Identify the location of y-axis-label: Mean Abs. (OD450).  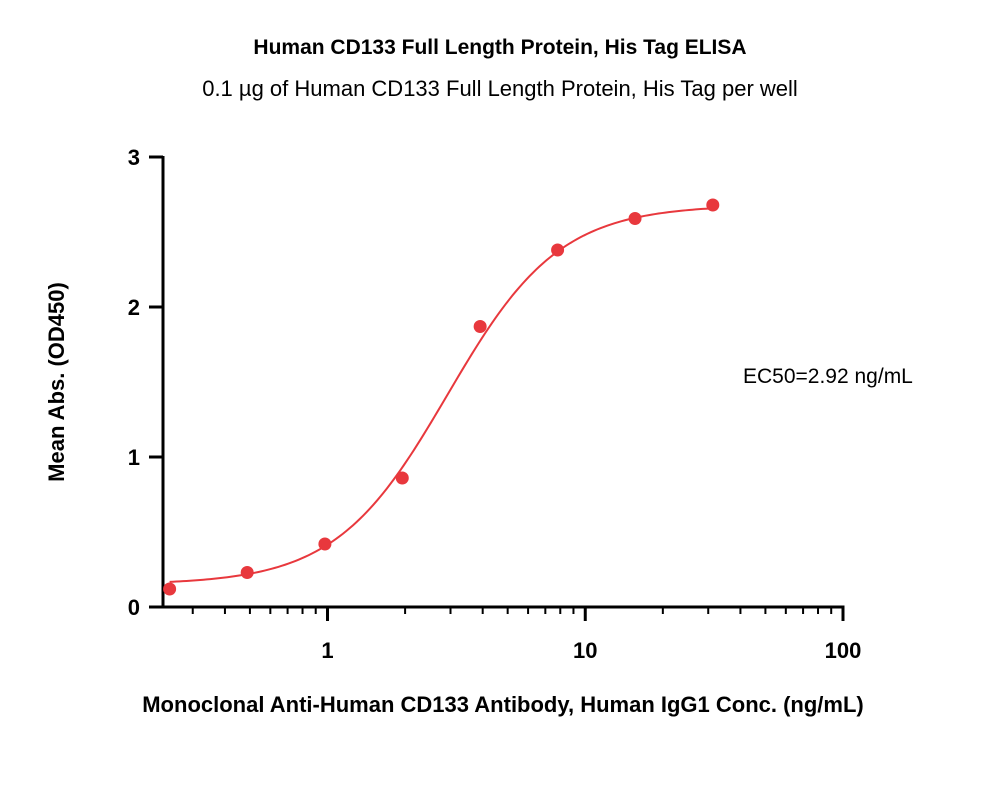
(56, 382).